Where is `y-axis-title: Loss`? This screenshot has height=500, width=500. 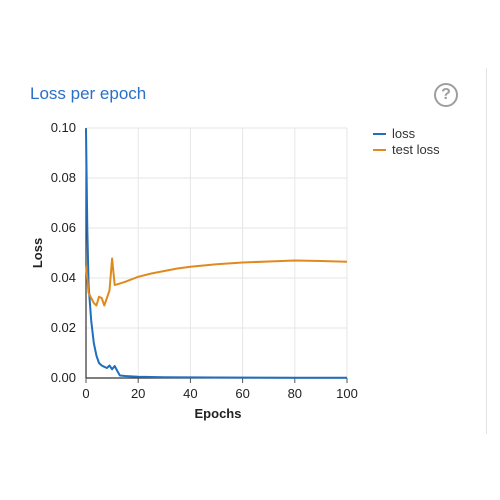
y-axis-title: Loss is located at coordinates (37, 253).